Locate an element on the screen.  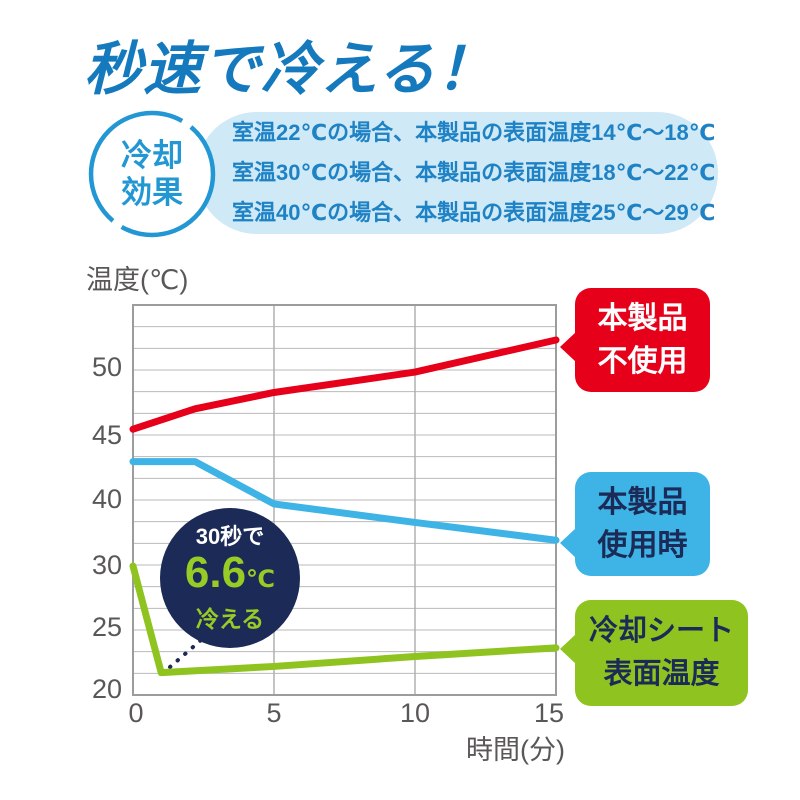
y-tick-50: 50 is located at coordinates (106, 367).